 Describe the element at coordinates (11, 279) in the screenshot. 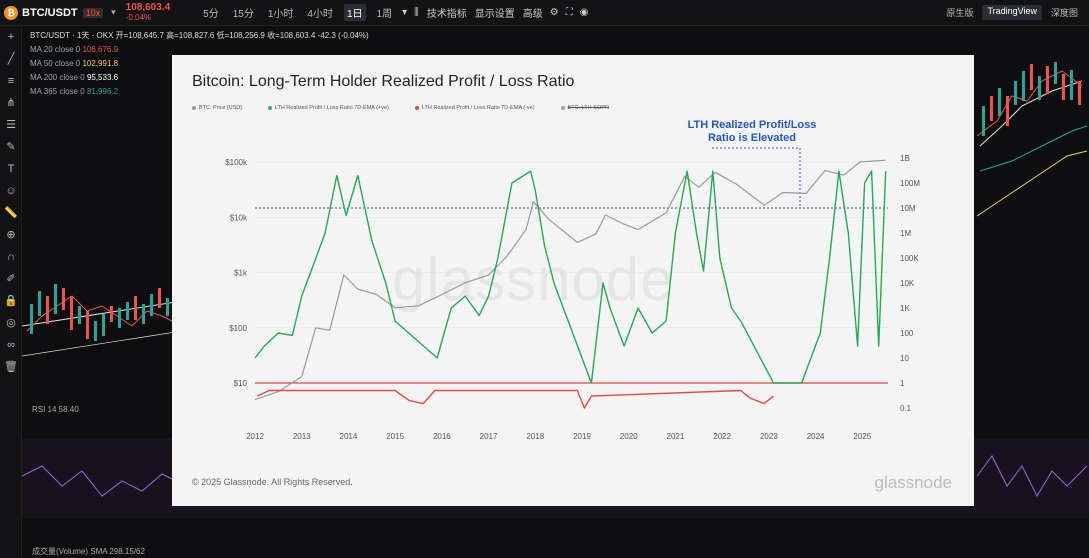

I see `pencil-lock-icon: ✐` at that location.